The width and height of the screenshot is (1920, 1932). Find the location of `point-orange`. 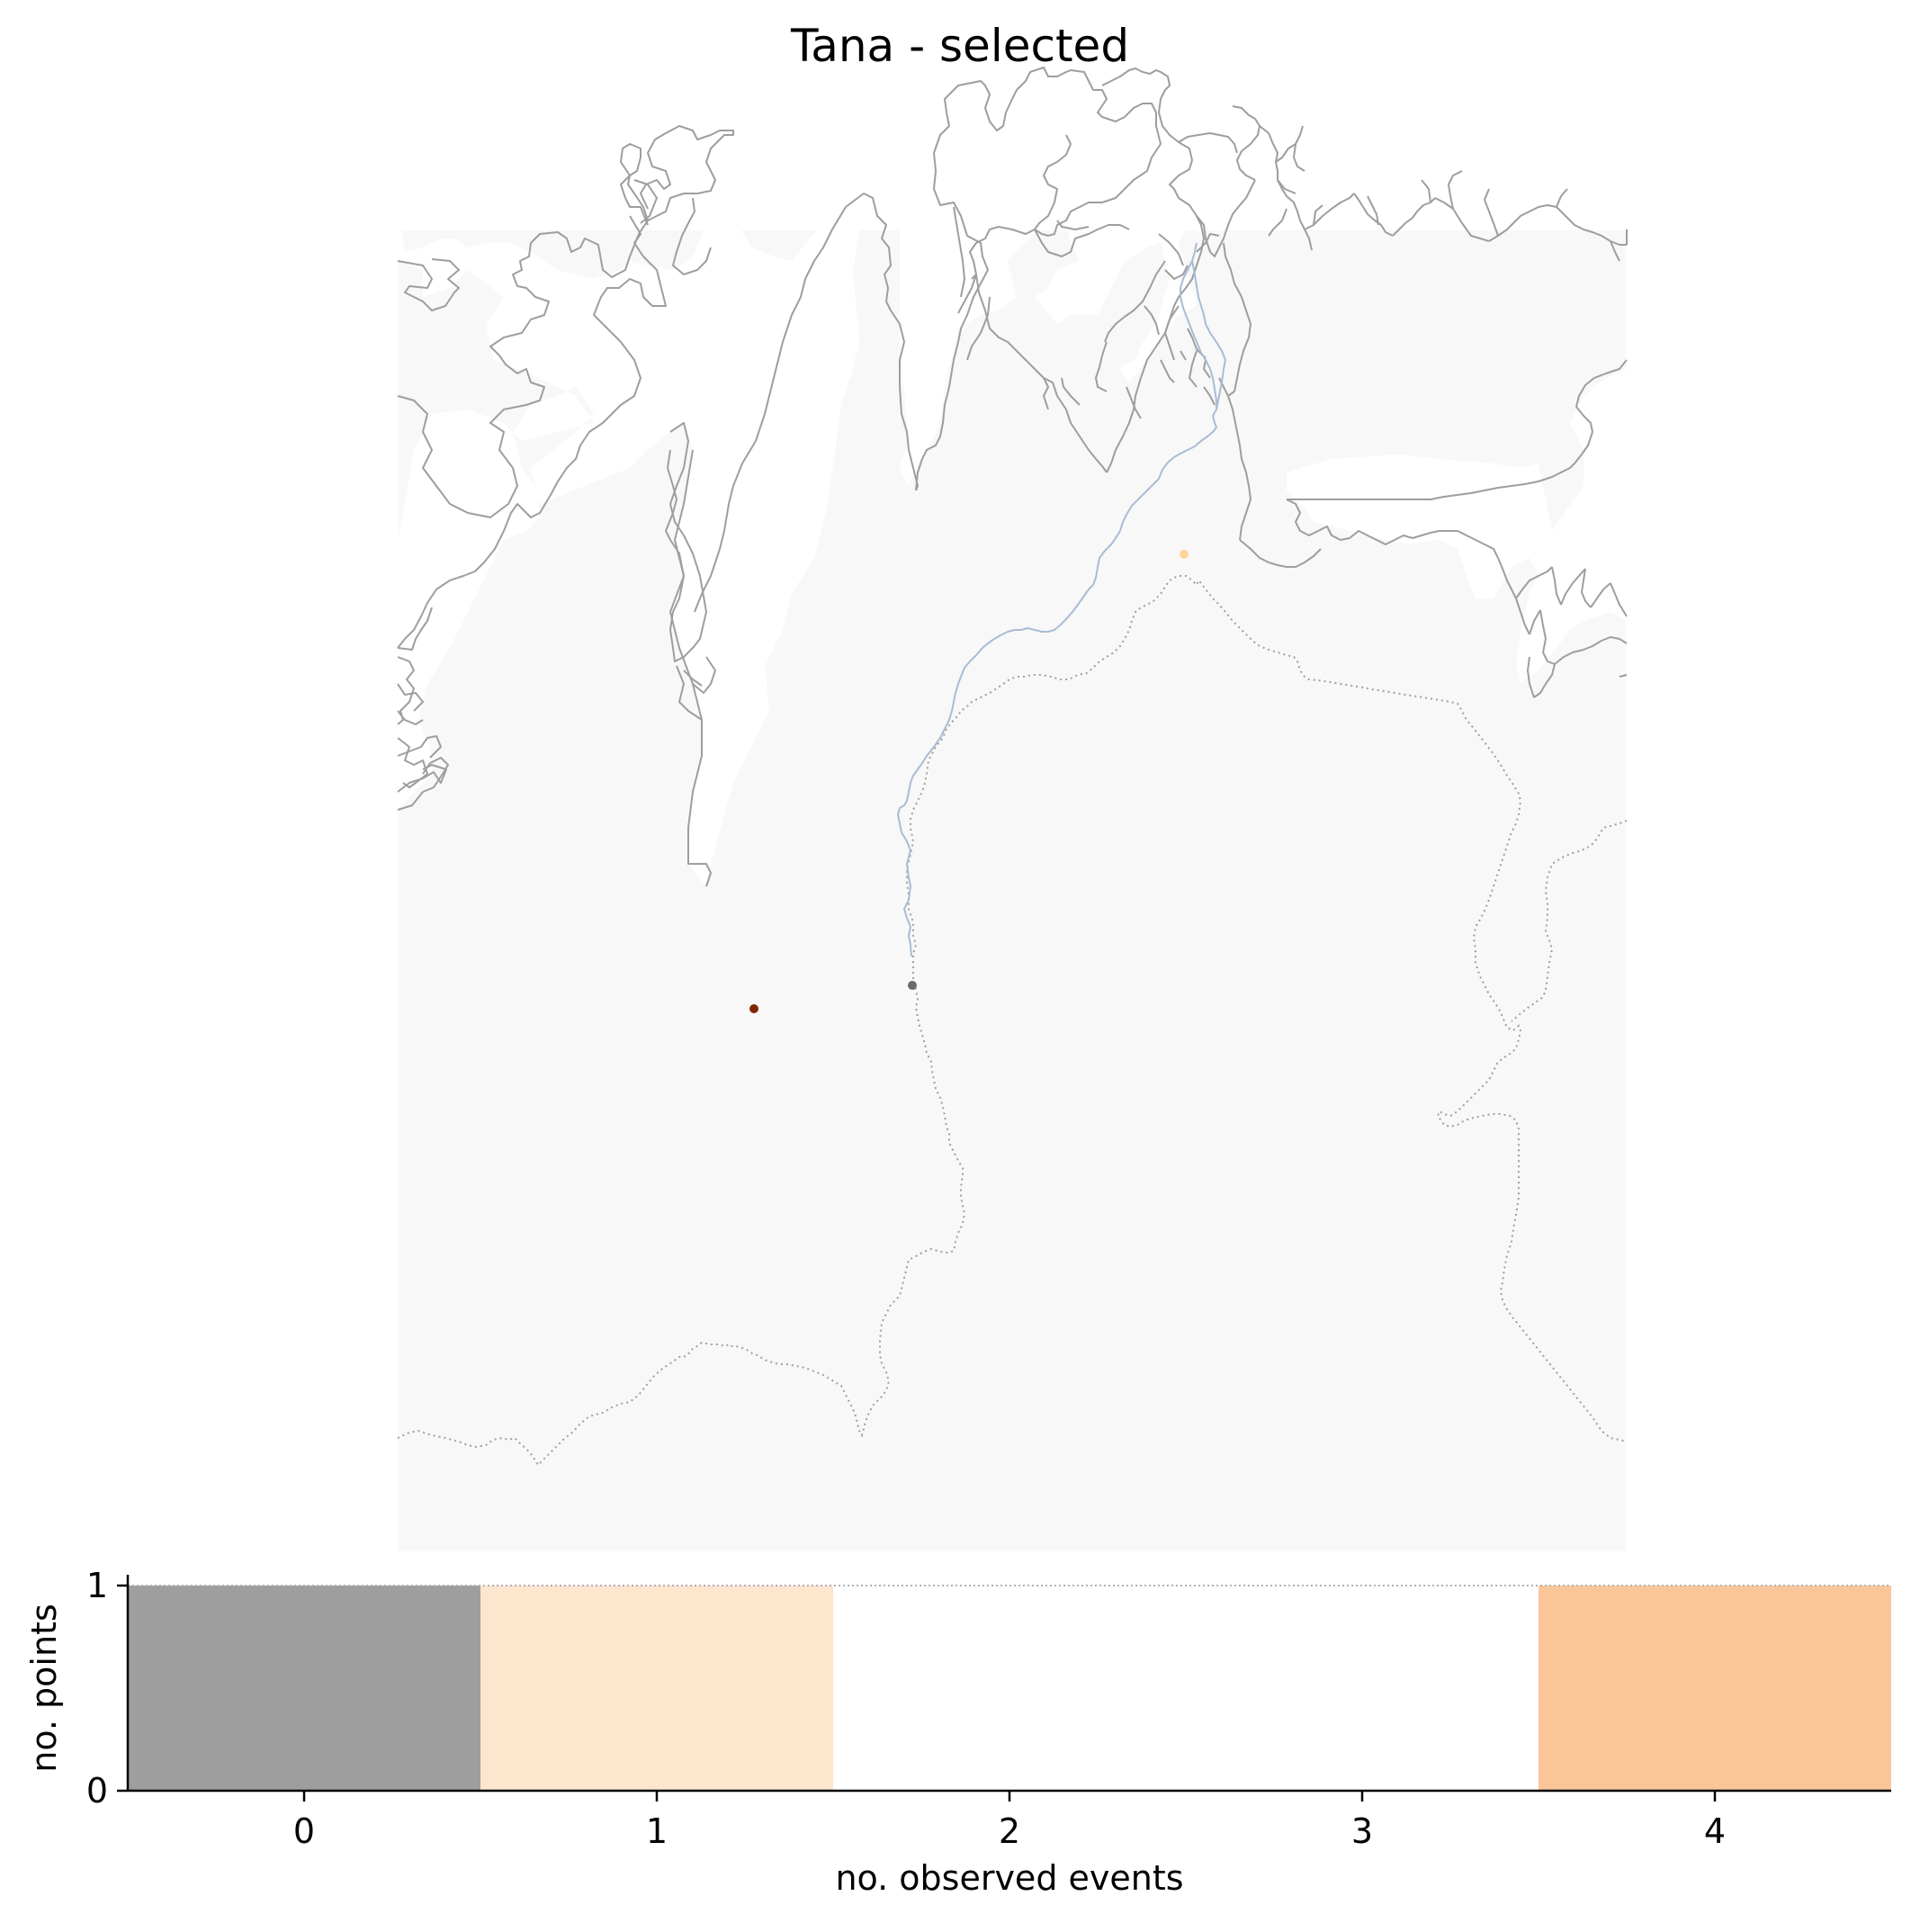

point-orange is located at coordinates (1184, 554).